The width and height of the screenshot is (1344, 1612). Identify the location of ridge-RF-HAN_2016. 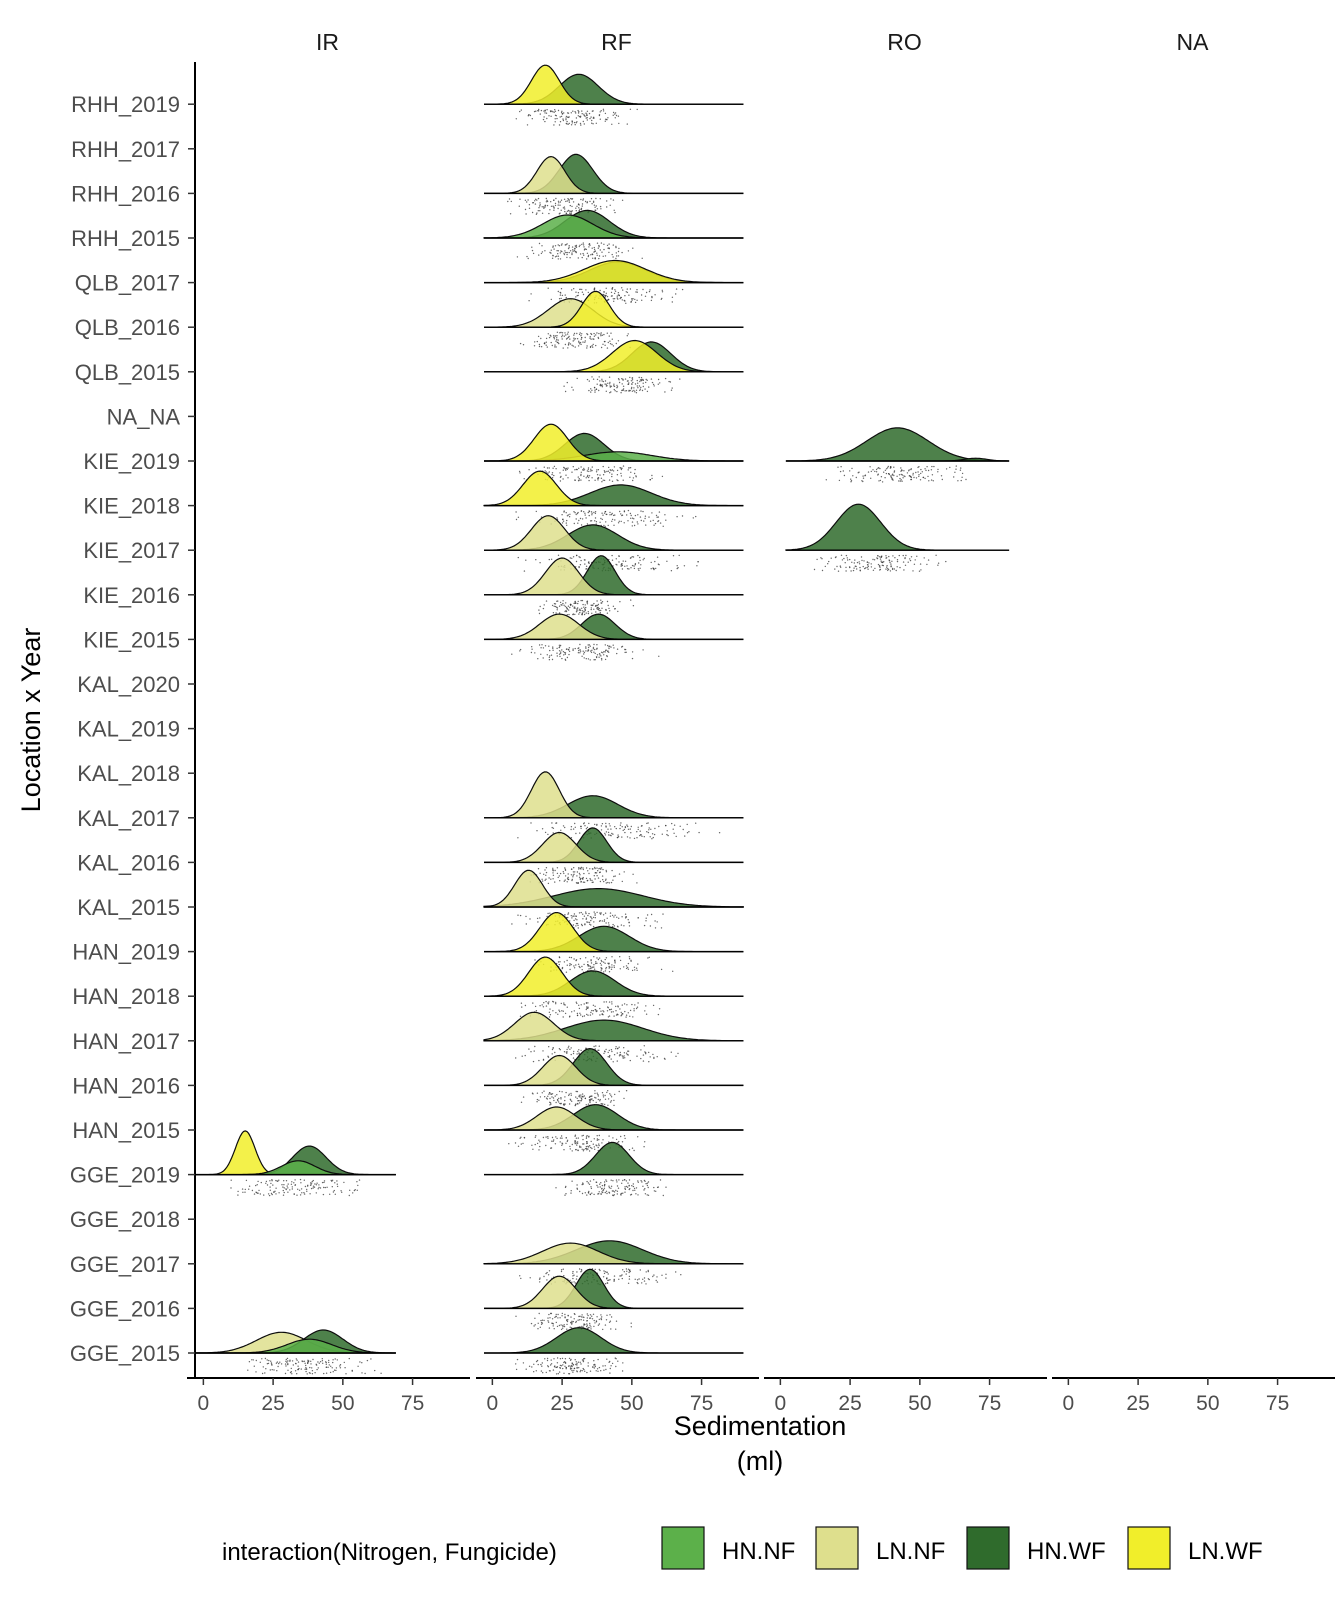
(614, 1077).